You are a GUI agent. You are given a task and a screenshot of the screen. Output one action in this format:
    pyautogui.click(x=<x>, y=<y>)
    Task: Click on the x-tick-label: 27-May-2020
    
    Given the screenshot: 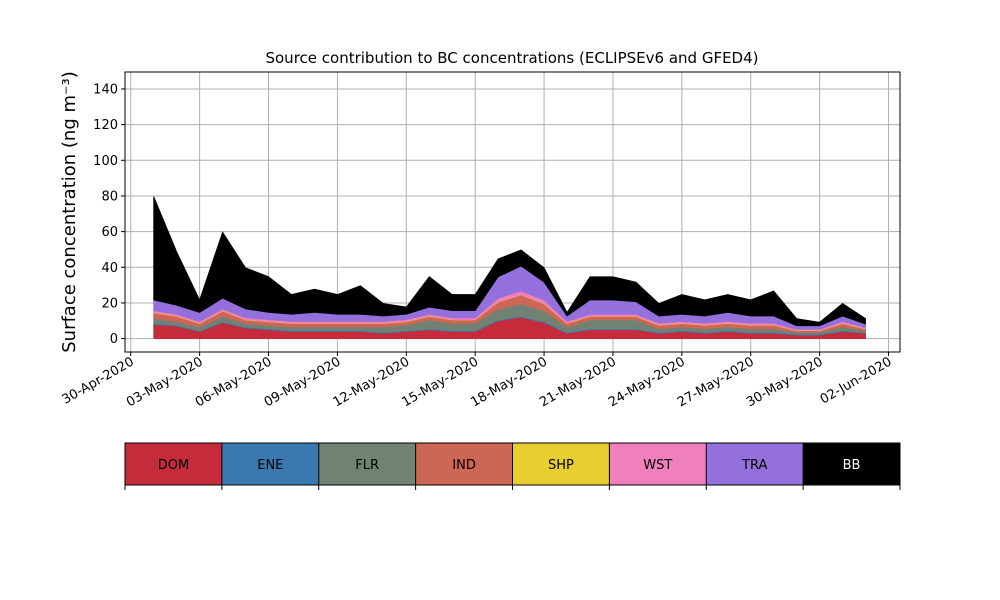 What is the action you would take?
    pyautogui.click(x=716, y=382)
    